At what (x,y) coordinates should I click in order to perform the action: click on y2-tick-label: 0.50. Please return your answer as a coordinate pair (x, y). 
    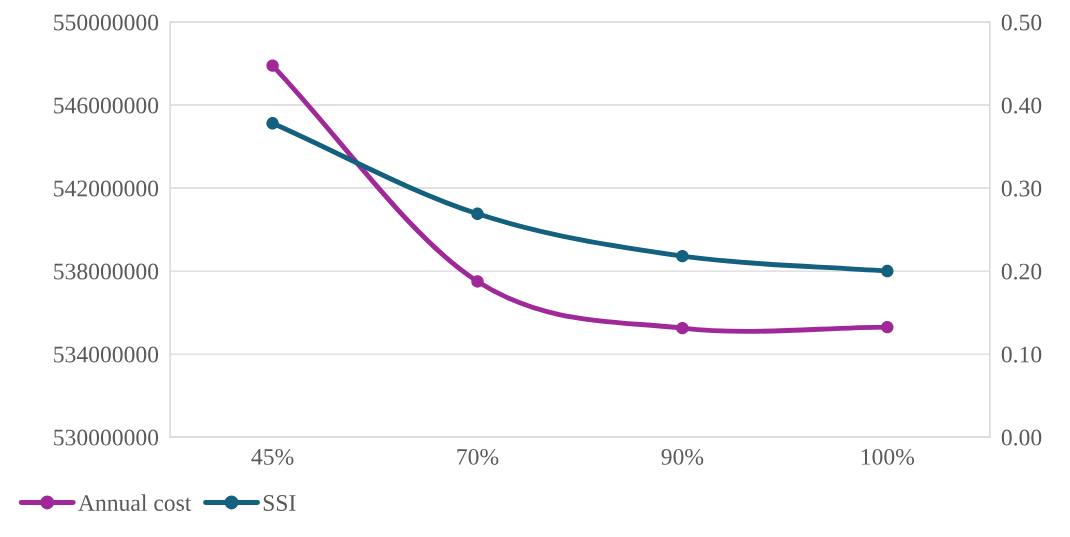
    Looking at the image, I should click on (1021, 22).